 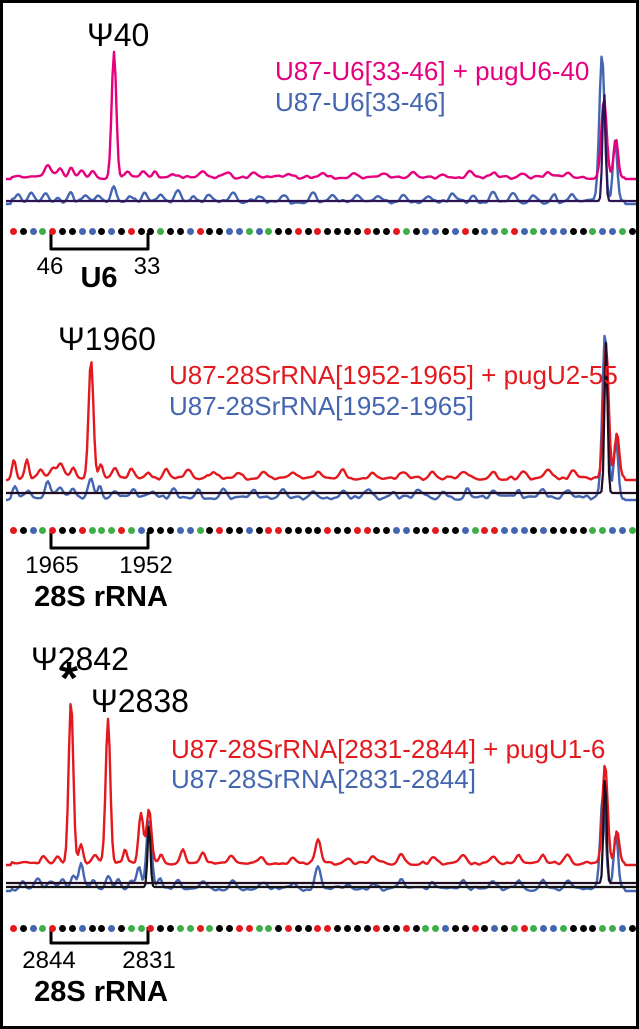 What do you see at coordinates (323, 779) in the screenshot?
I see `legend-entry-control: U87-28SrRNA[2831-2844]` at bounding box center [323, 779].